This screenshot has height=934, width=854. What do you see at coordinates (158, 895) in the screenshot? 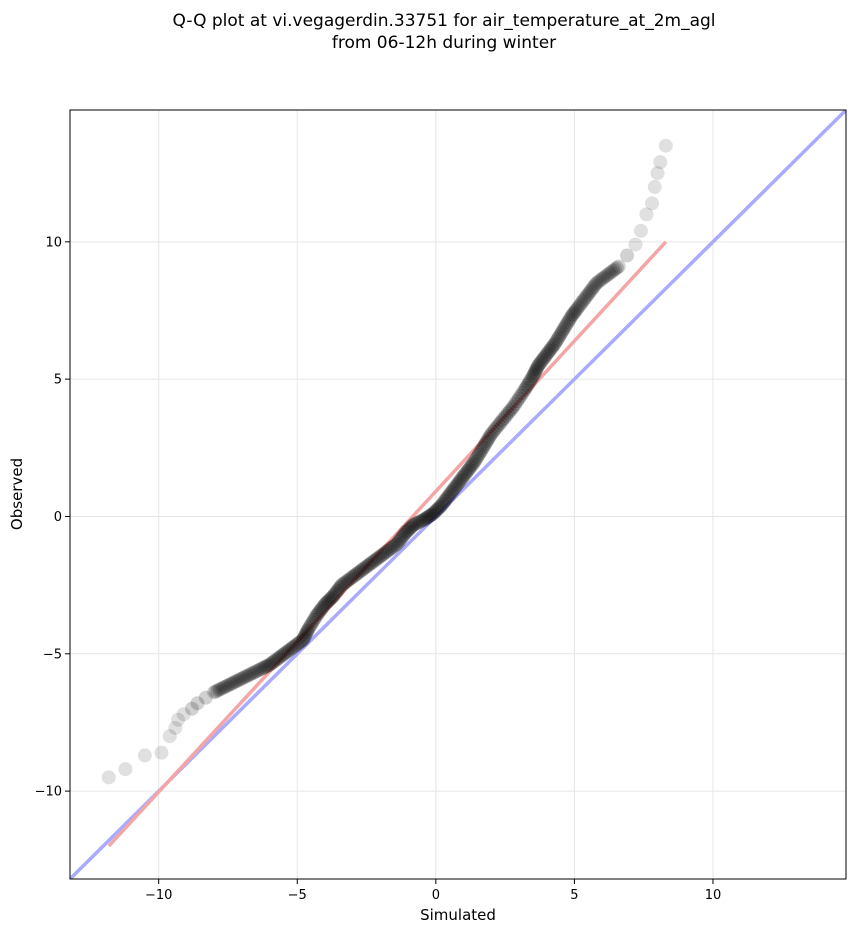
I see `x-tick-label: −10` at bounding box center [158, 895].